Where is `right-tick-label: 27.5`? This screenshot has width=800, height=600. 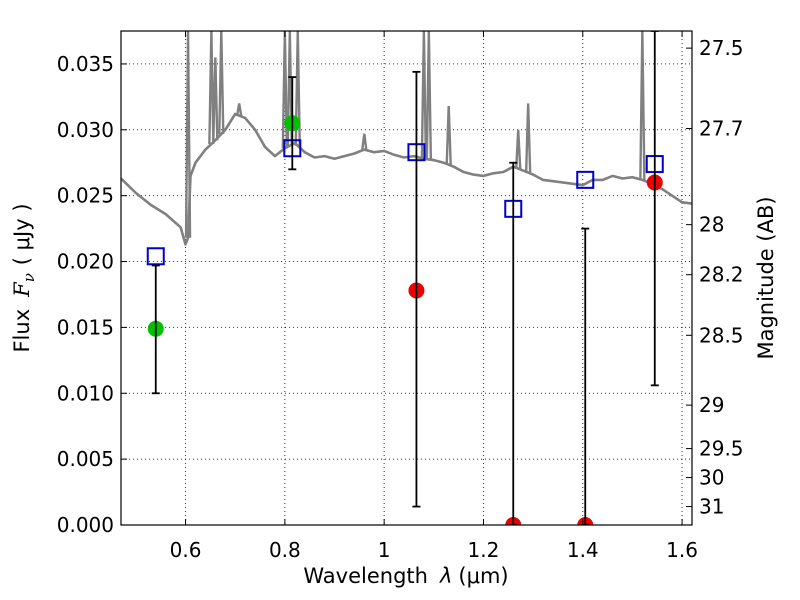
right-tick-label: 27.5 is located at coordinates (721, 48).